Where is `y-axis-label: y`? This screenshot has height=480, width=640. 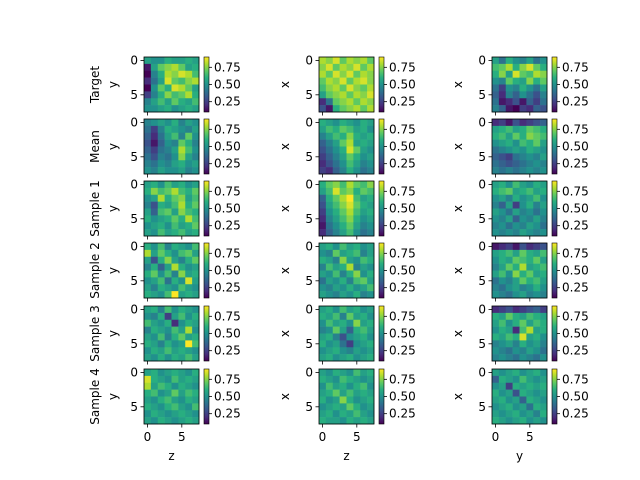 y-axis-label: y is located at coordinates (113, 333).